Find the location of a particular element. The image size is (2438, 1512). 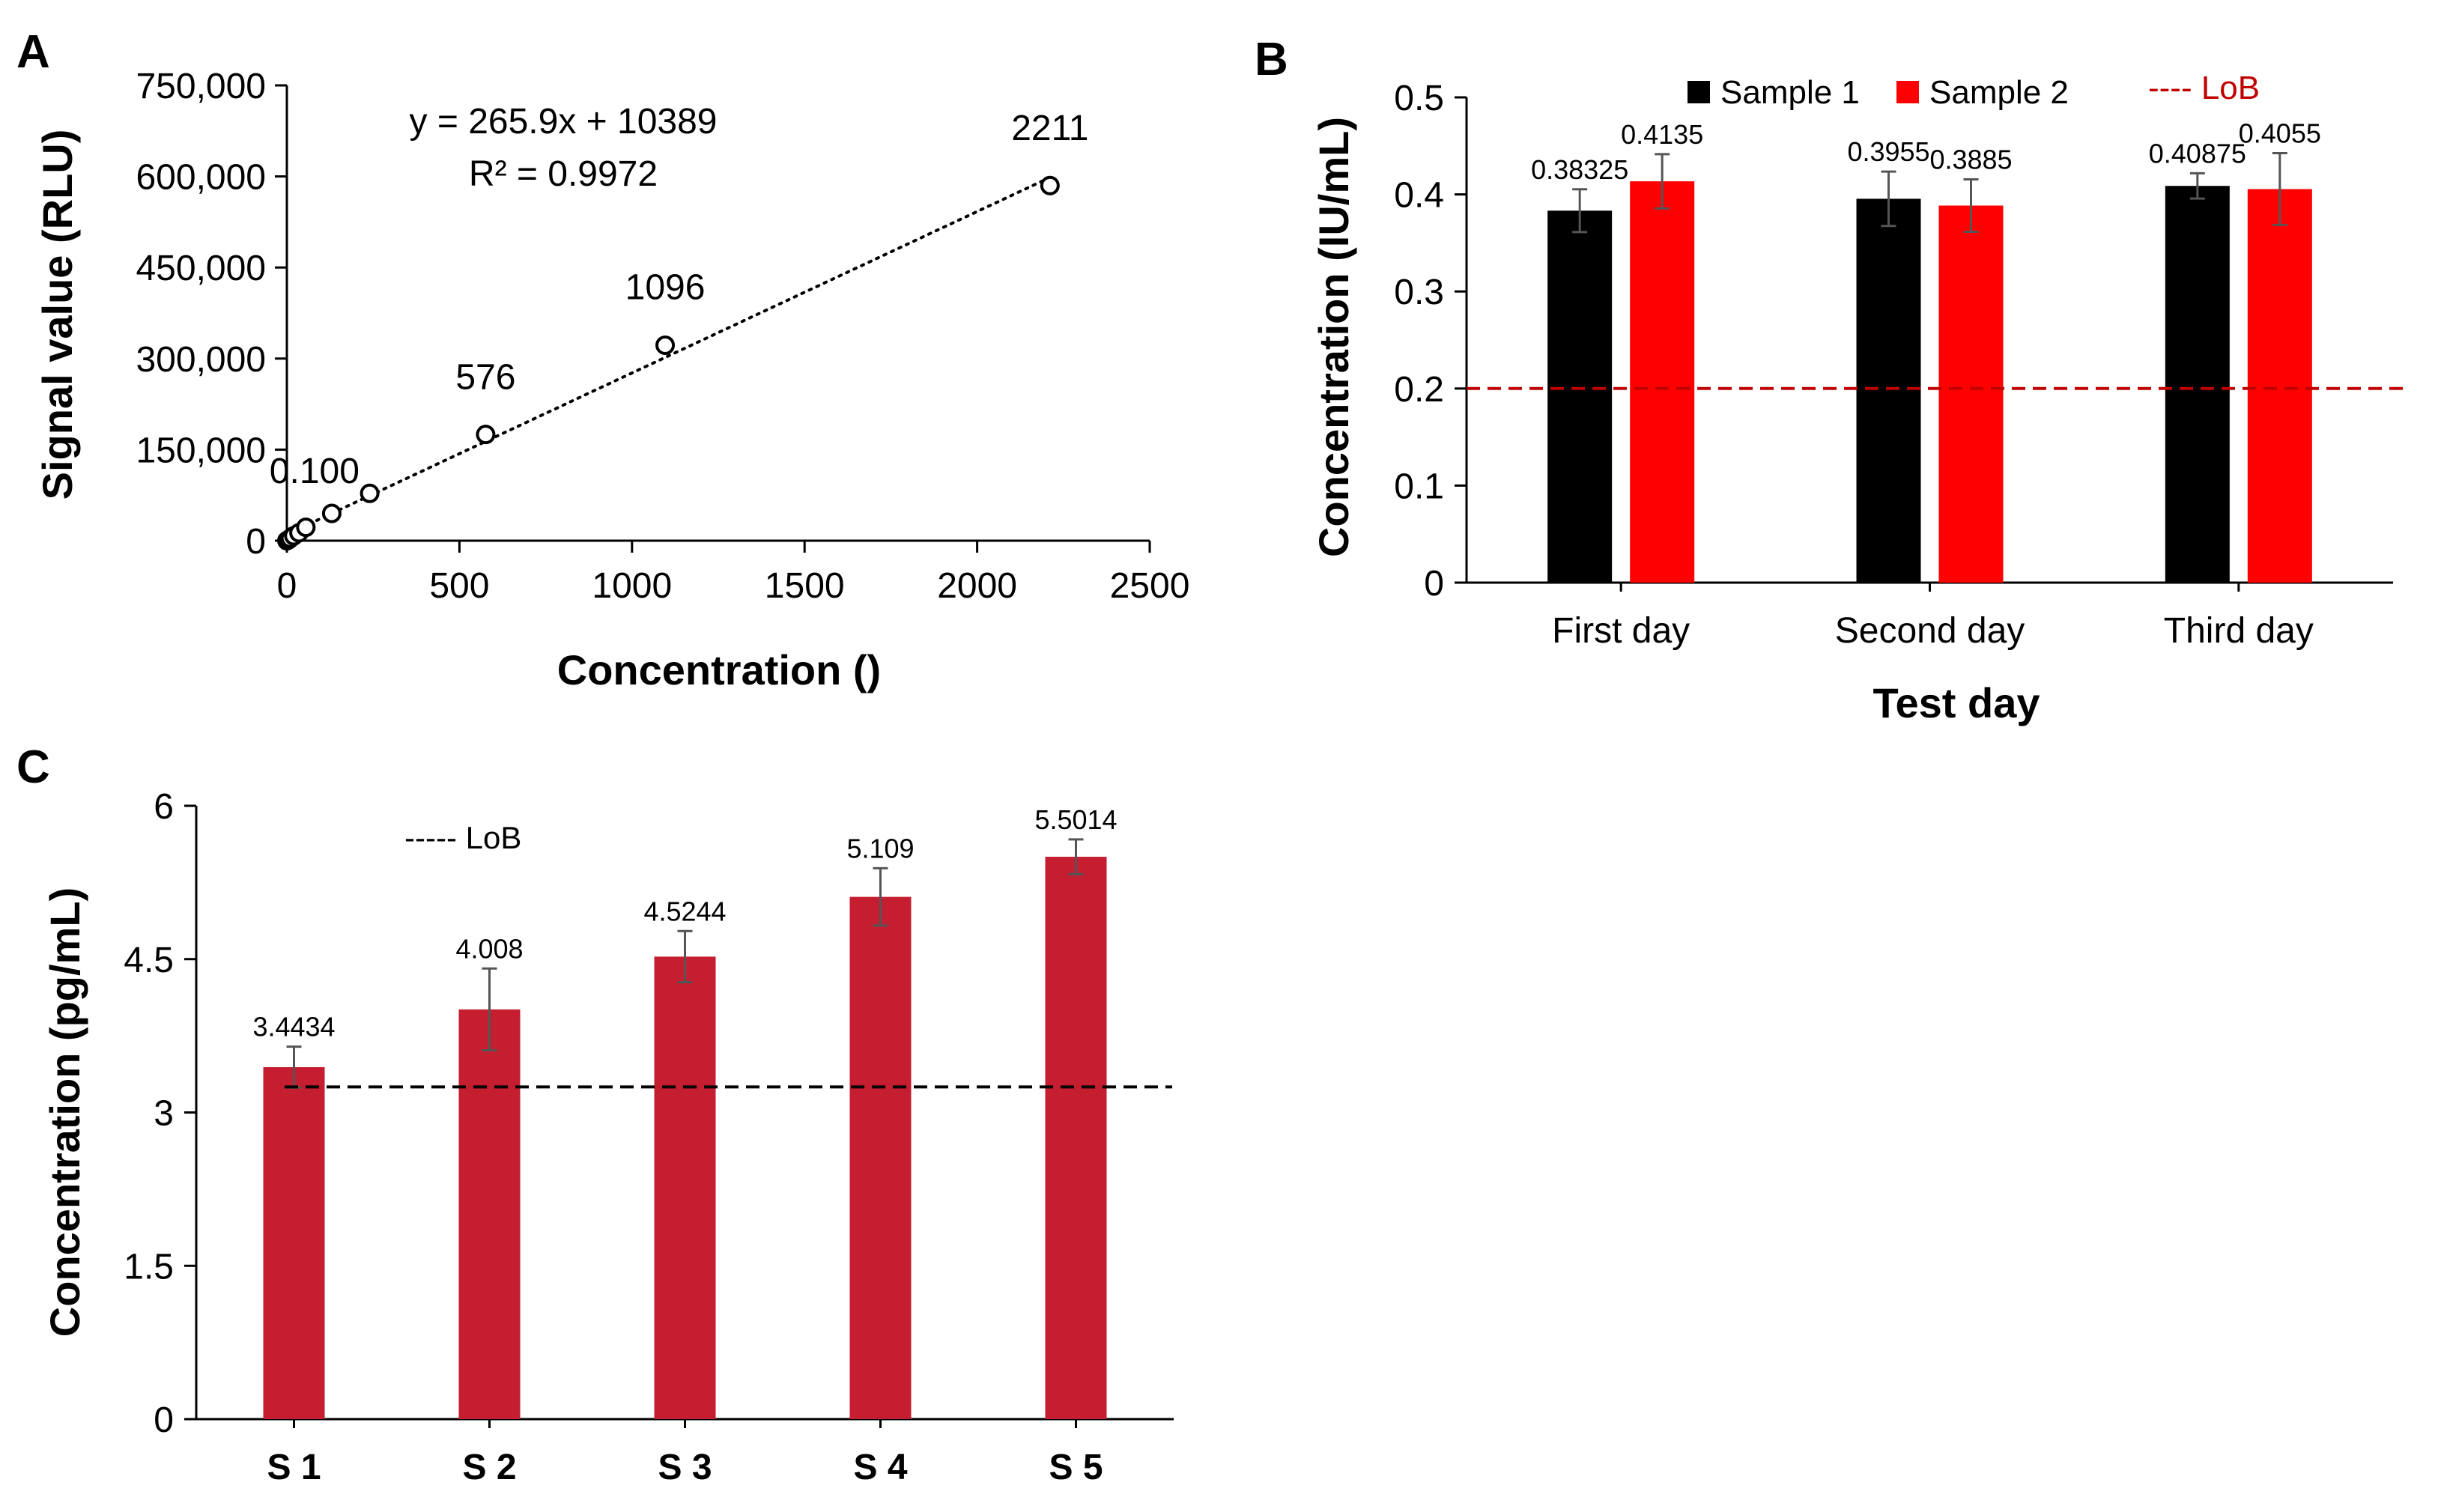

point-label: 1096 is located at coordinates (665, 287).